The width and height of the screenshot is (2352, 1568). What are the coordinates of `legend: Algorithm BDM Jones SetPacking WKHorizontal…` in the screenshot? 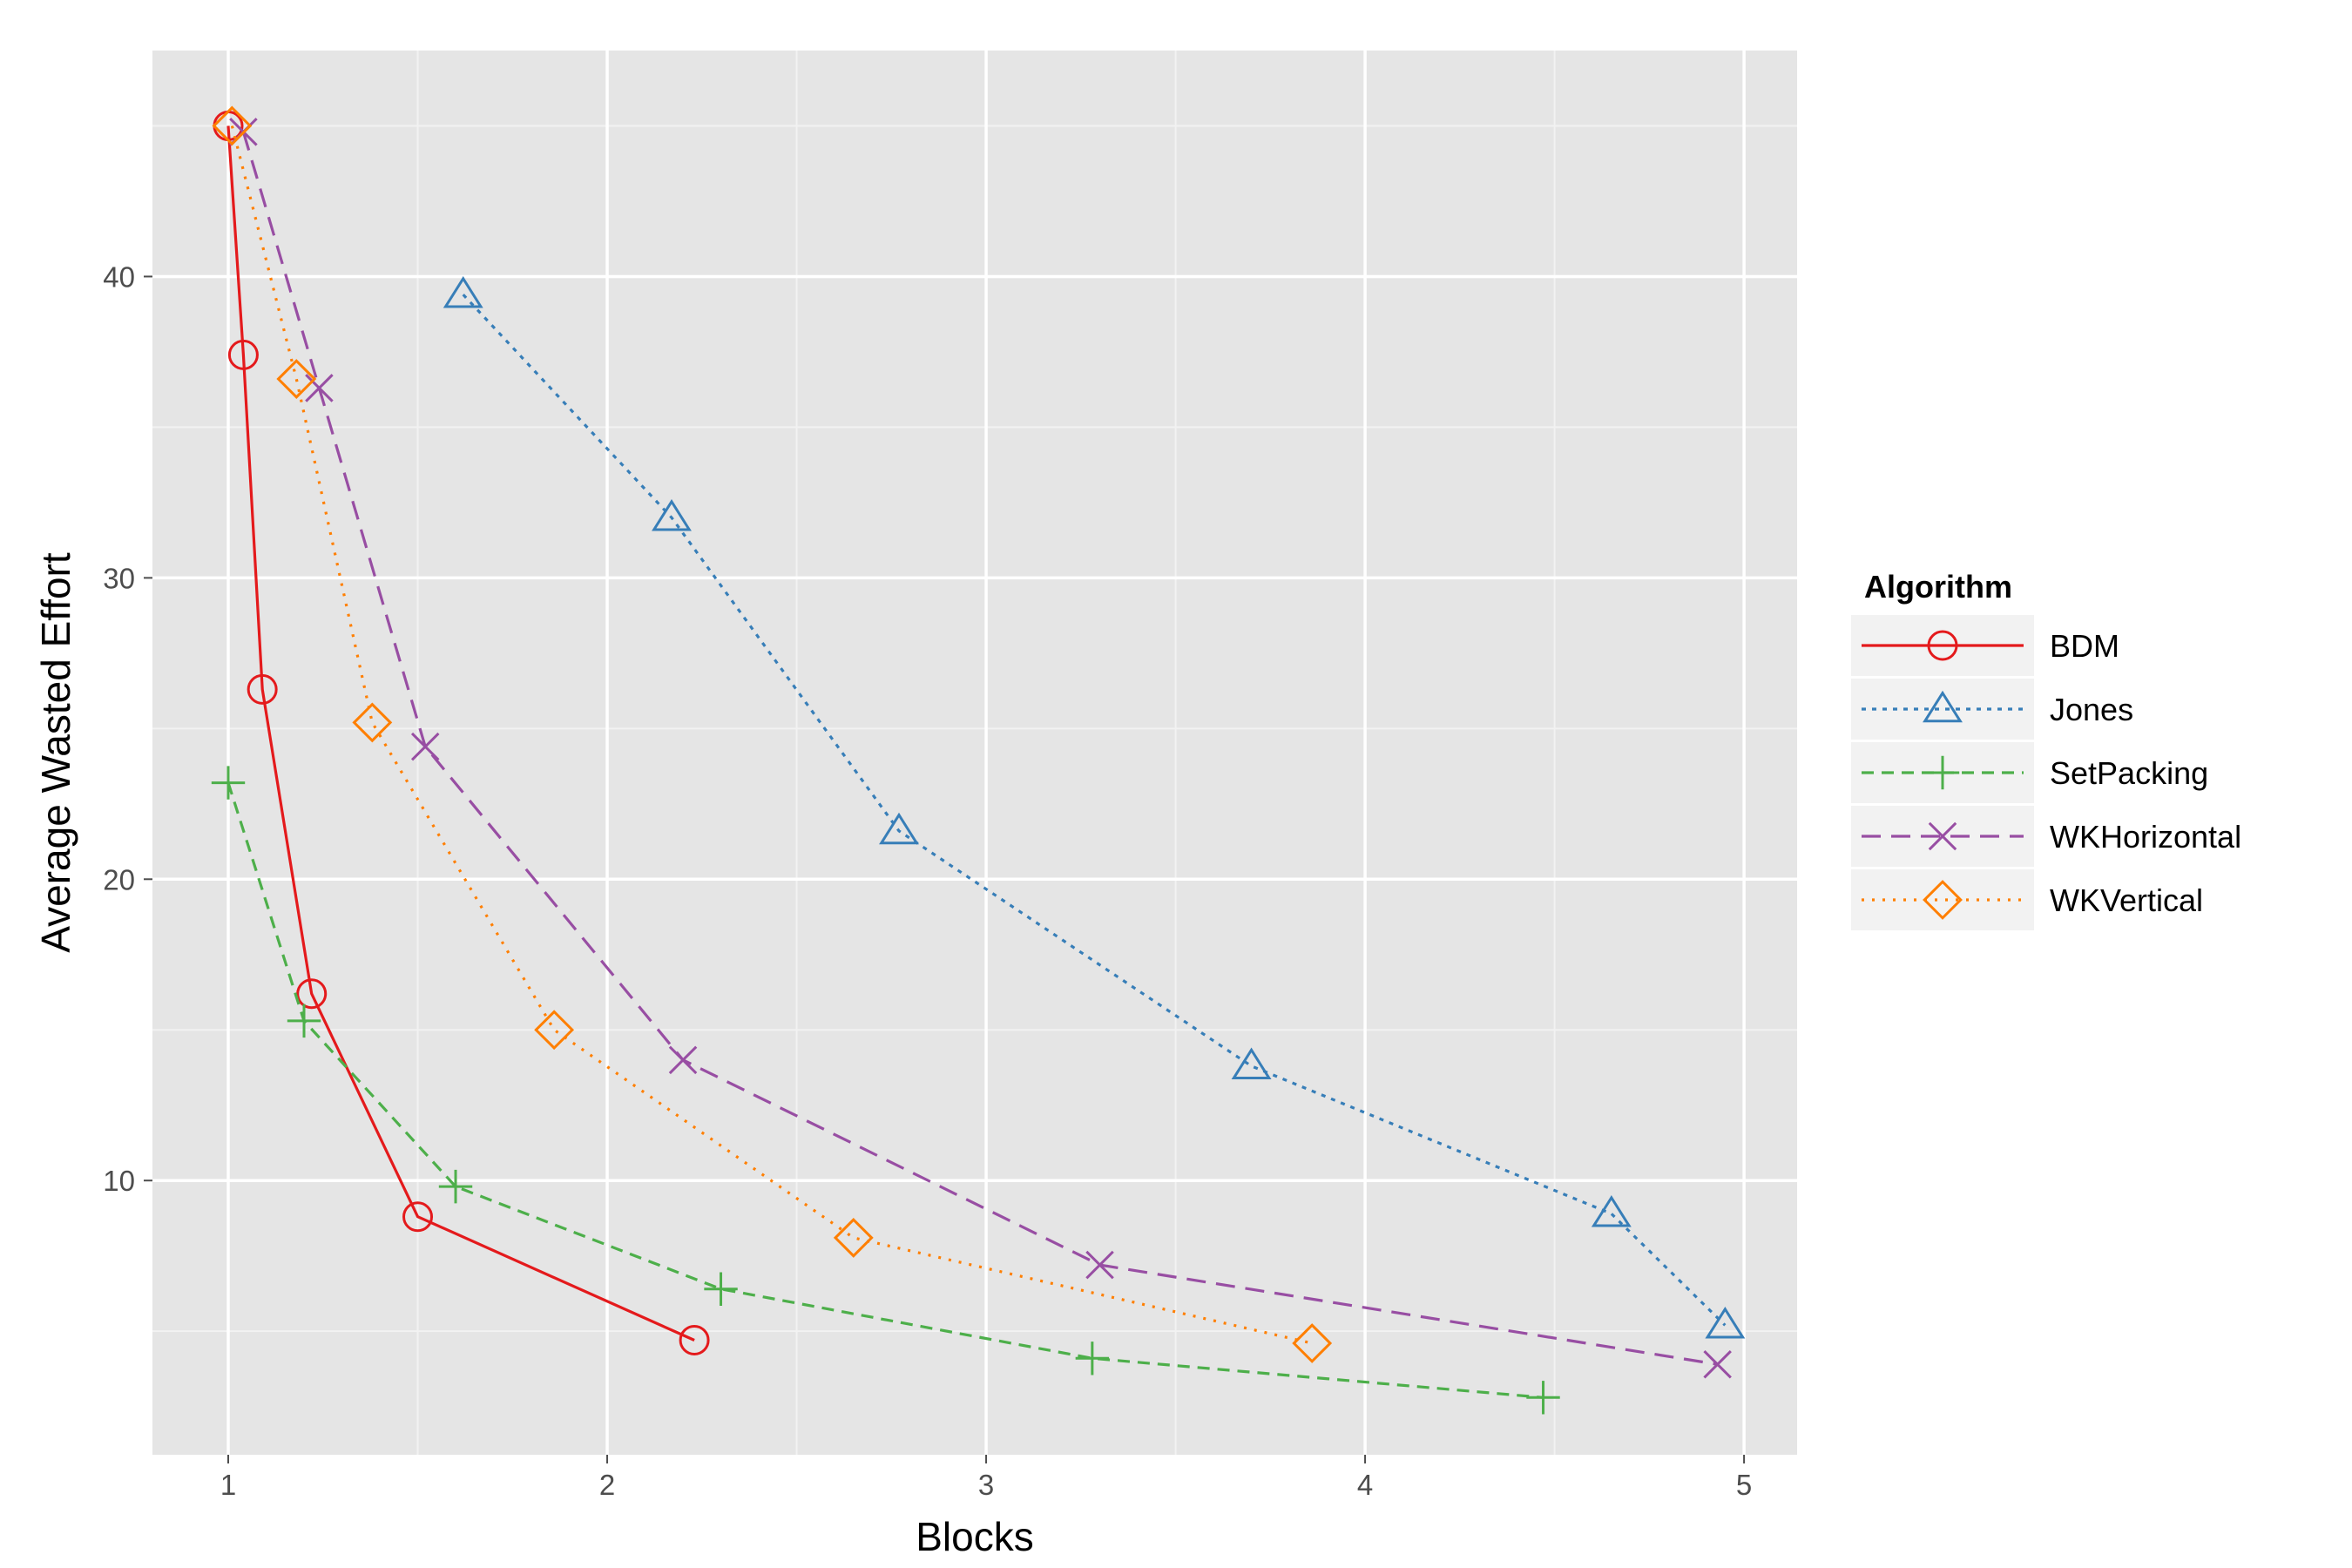 It's located at (2046, 749).